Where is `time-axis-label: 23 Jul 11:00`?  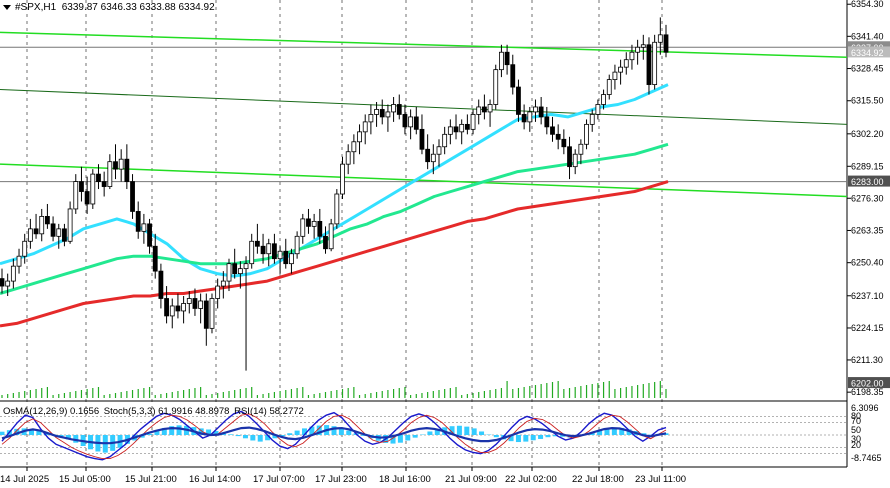 time-axis-label: 23 Jul 11:00 is located at coordinates (660, 479).